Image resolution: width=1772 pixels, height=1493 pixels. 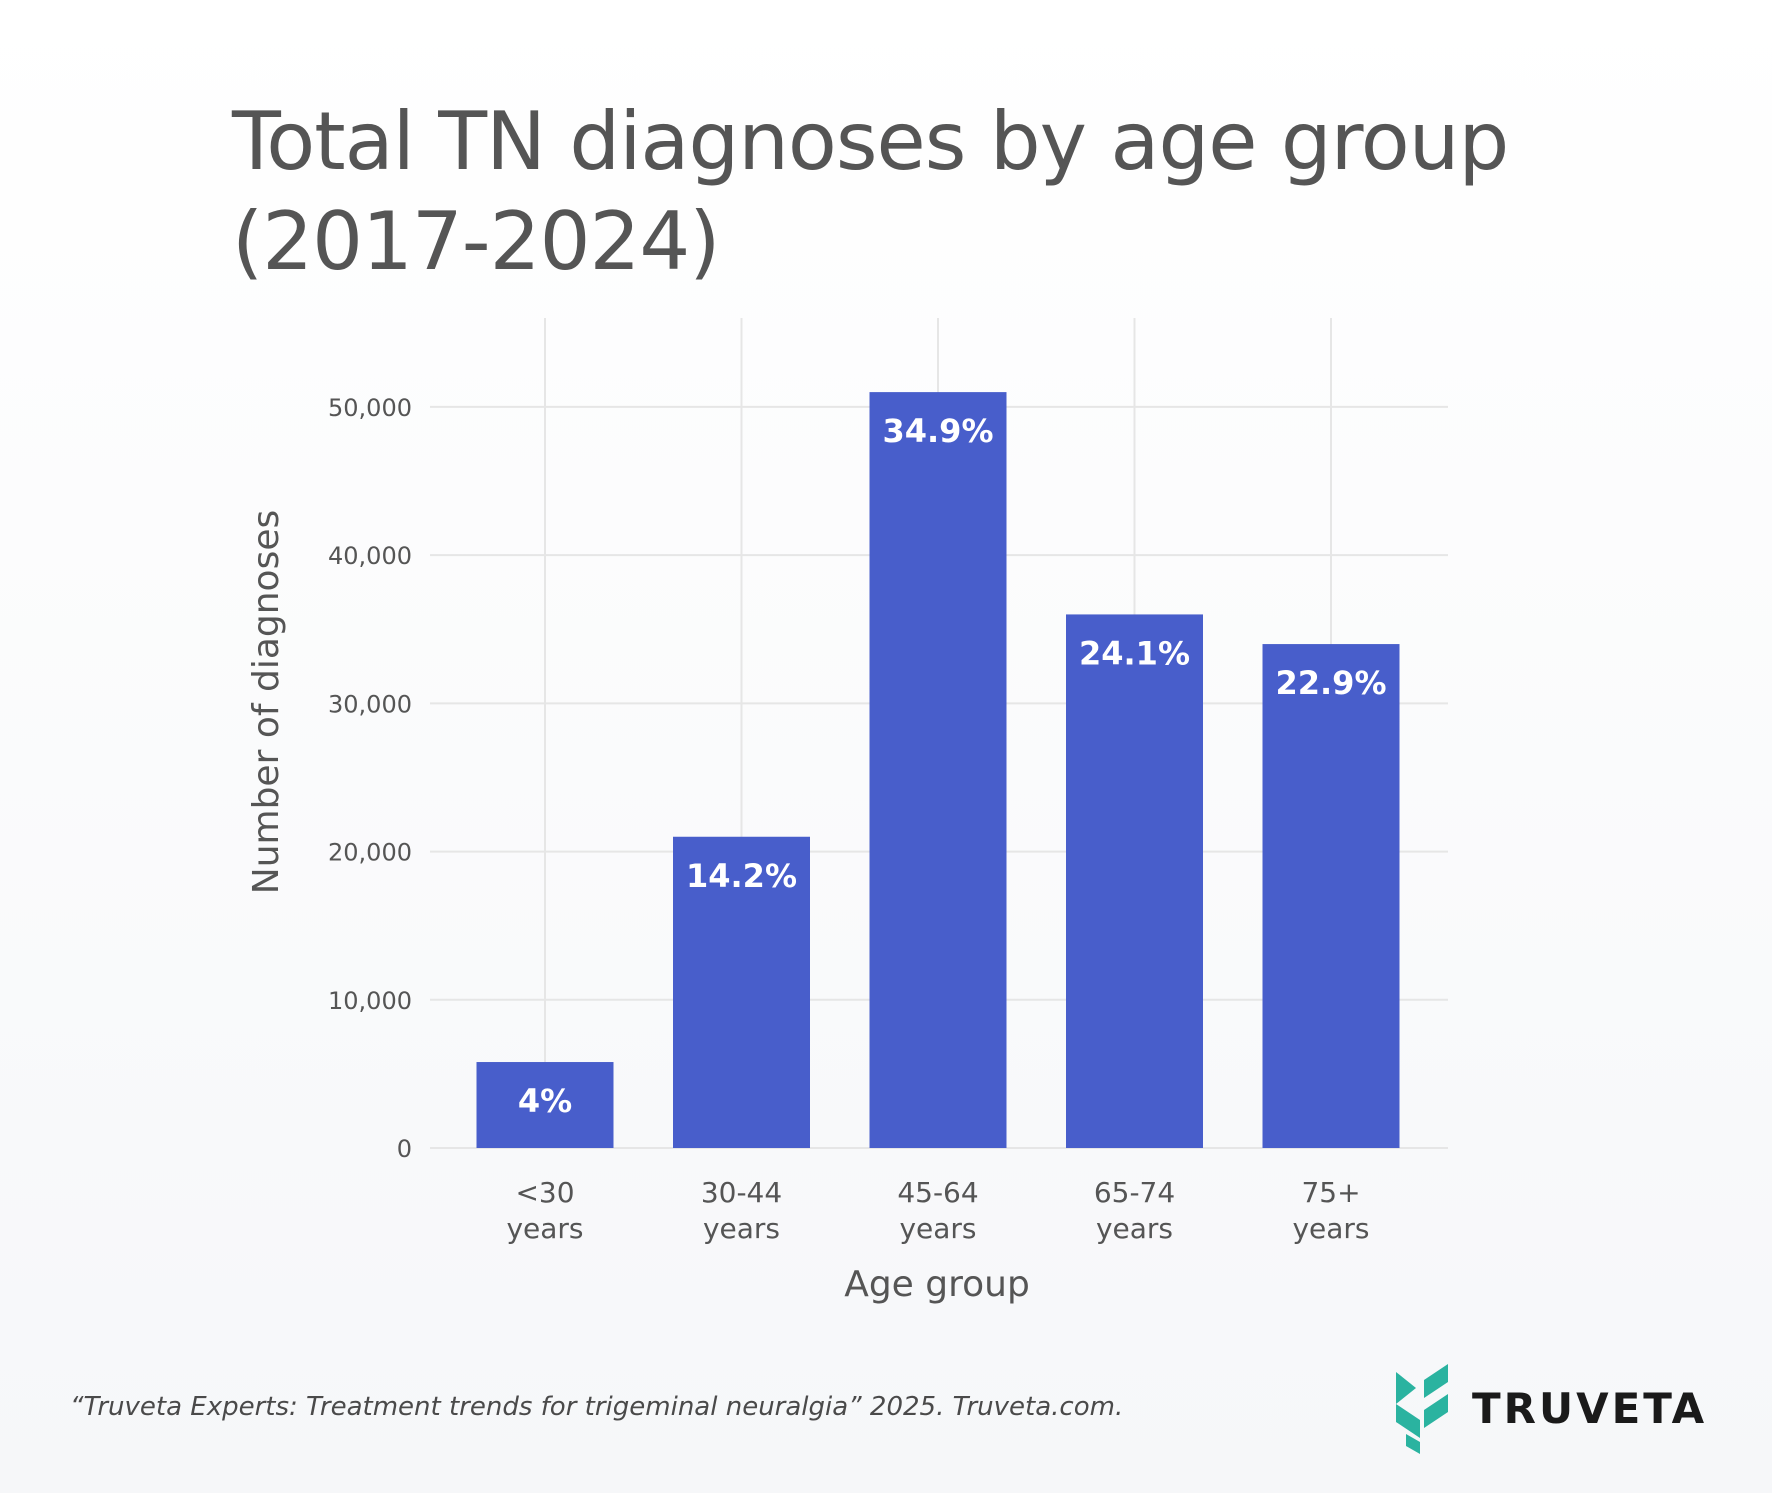 What do you see at coordinates (741, 876) in the screenshot?
I see `data-label: 14.2%` at bounding box center [741, 876].